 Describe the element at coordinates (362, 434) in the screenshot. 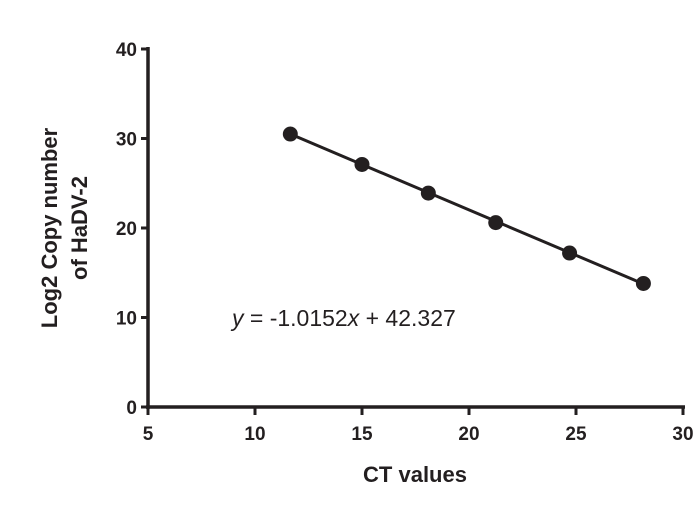

I see `x-tick-label: 15` at that location.